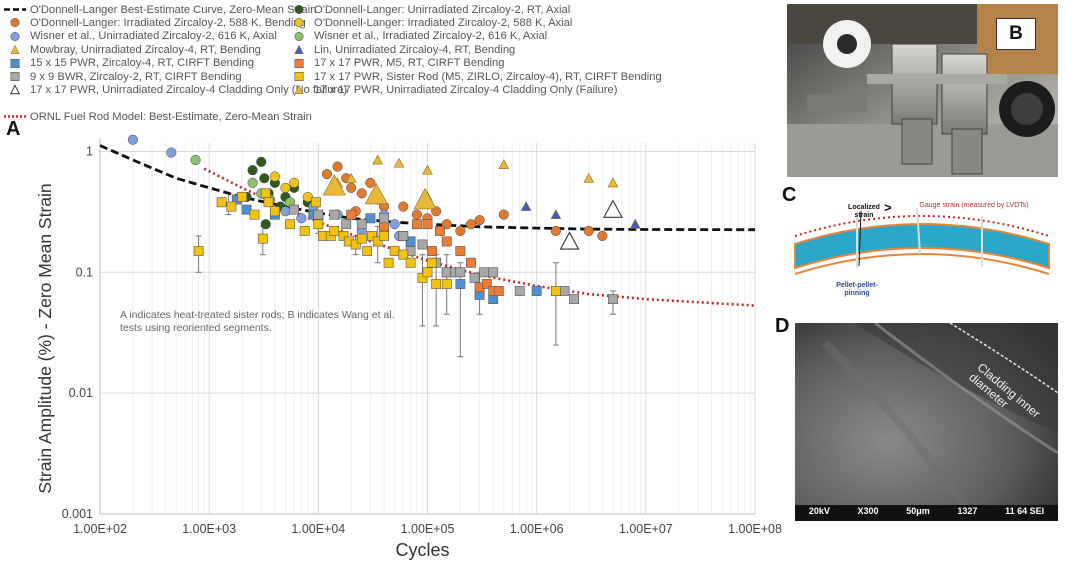  I want to click on x-tick-label: 1.00E+05, so click(428, 529).